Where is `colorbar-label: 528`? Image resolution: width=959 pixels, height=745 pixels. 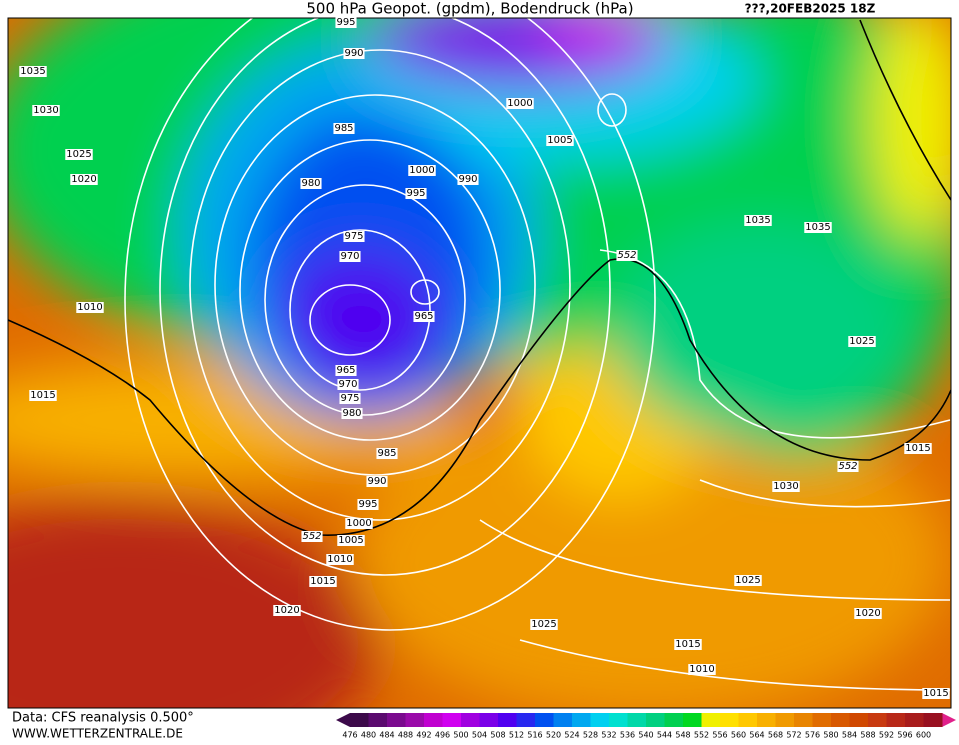 colorbar-label: 528 is located at coordinates (590, 735).